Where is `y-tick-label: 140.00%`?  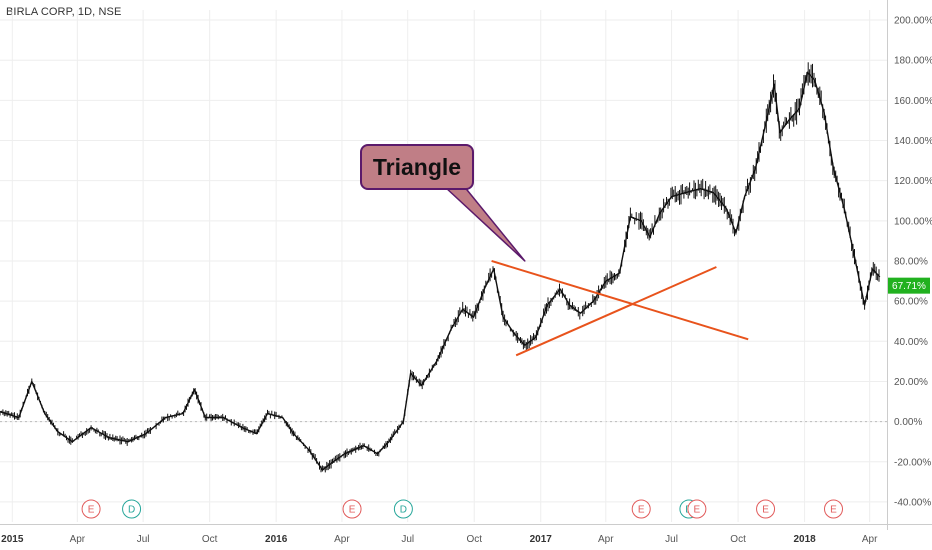
y-tick-label: 140.00% is located at coordinates (913, 141).